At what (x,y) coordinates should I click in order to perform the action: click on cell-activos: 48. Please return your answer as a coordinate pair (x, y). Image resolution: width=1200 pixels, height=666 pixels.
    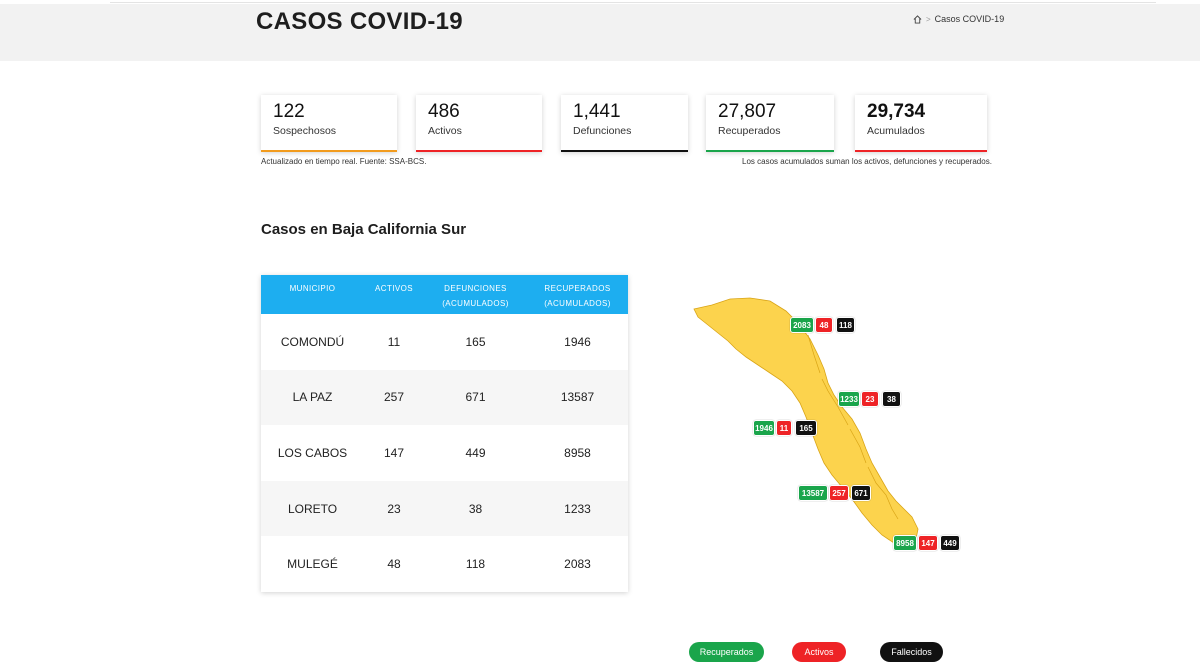
    Looking at the image, I should click on (394, 564).